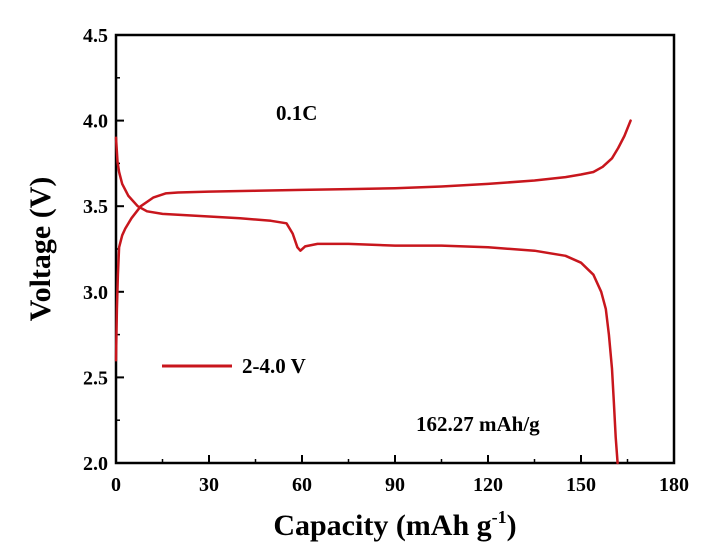  Describe the element at coordinates (581, 485) in the screenshot. I see `x-tick-label: 150` at that location.